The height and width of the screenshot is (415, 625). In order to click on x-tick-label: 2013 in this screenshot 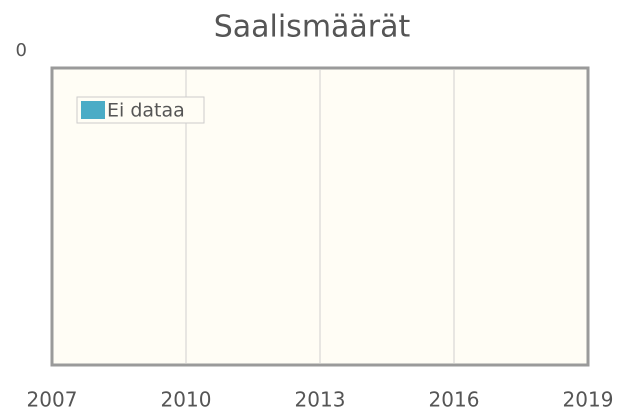, I will do `click(320, 400)`.